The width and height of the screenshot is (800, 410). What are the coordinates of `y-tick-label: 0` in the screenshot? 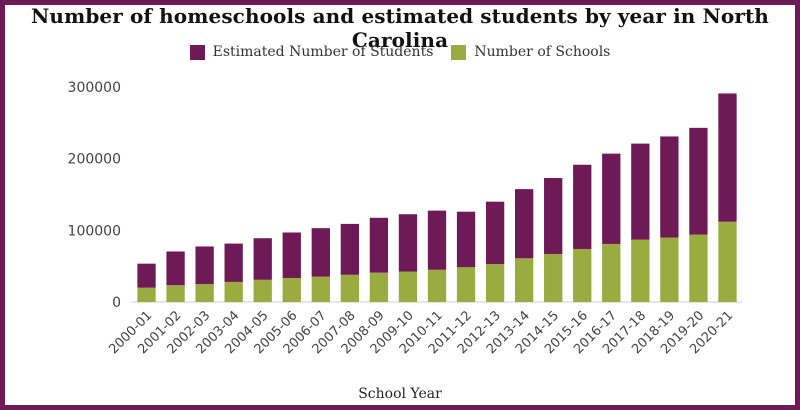 It's located at (116, 303).